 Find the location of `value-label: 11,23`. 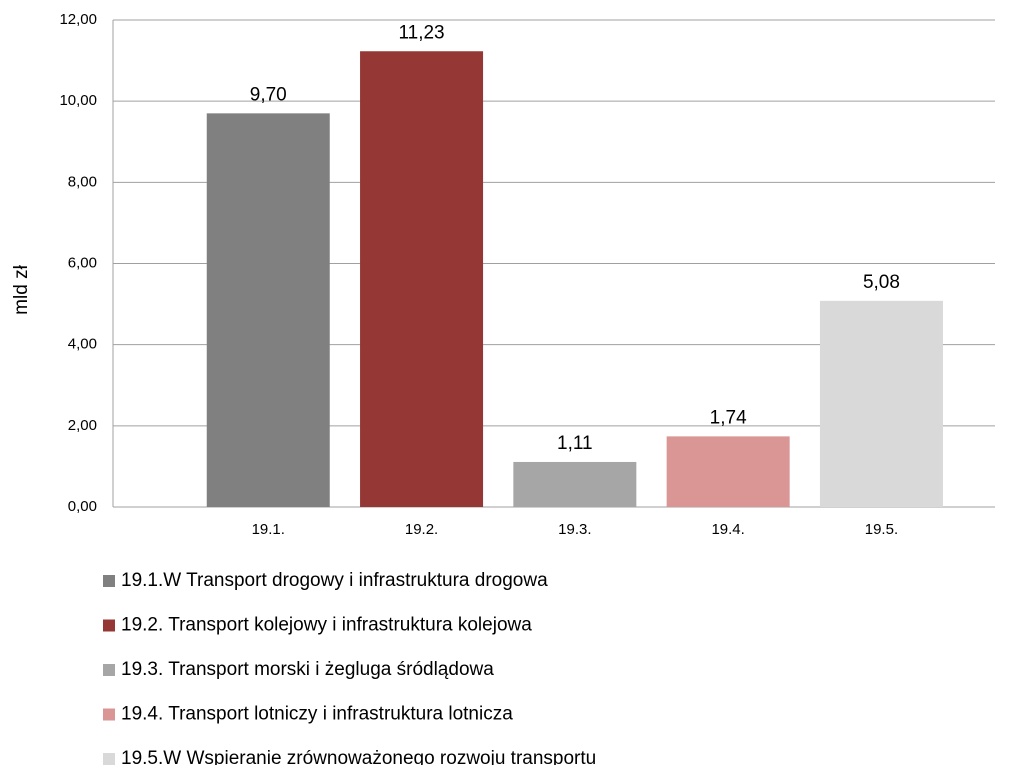

value-label: 11,23 is located at coordinates (421, 32).